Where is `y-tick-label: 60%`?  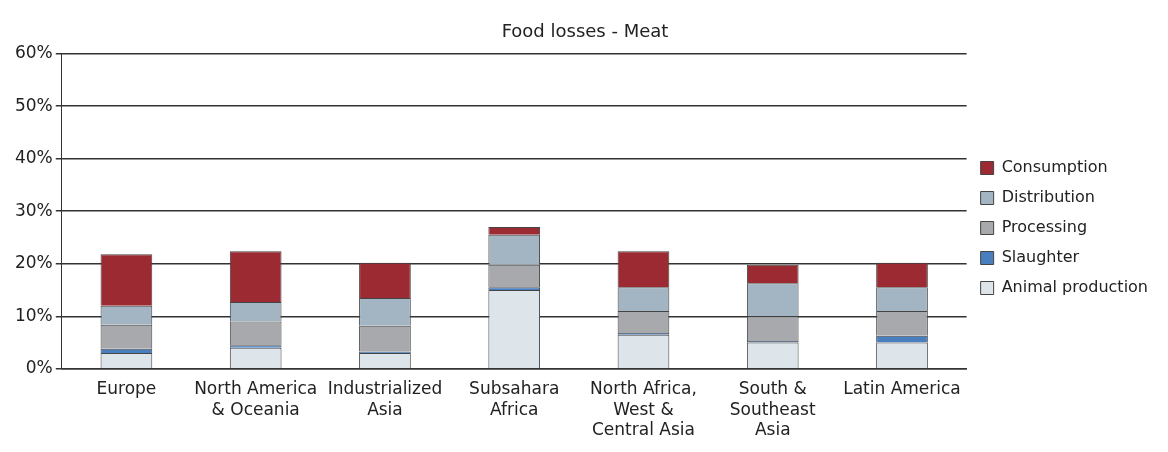
y-tick-label: 60% is located at coordinates (33, 52).